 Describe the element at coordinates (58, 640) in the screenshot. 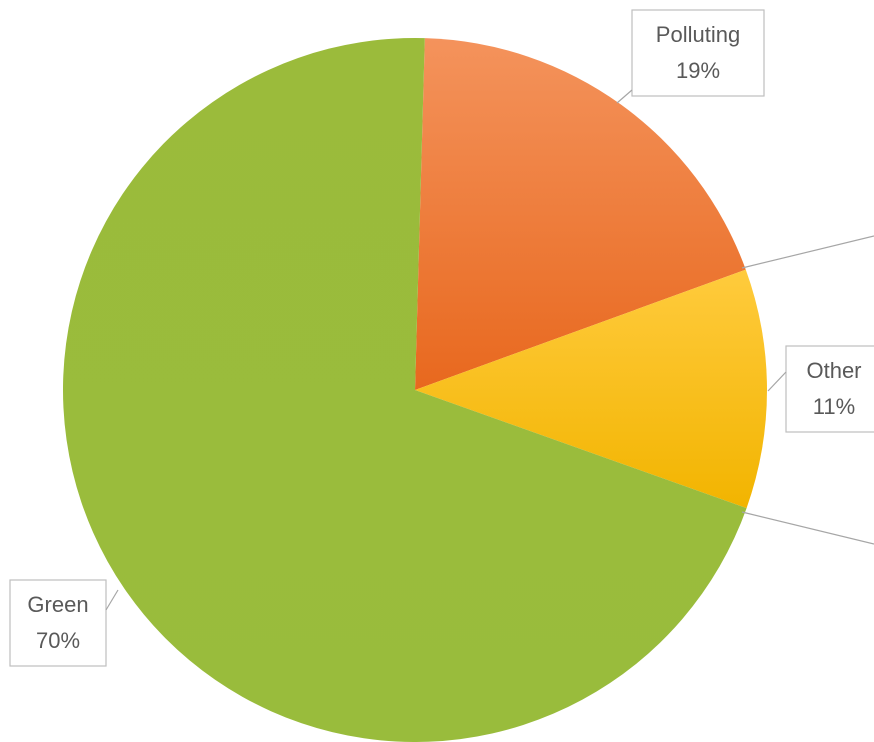

I see `slice-percent-label: 70%` at that location.